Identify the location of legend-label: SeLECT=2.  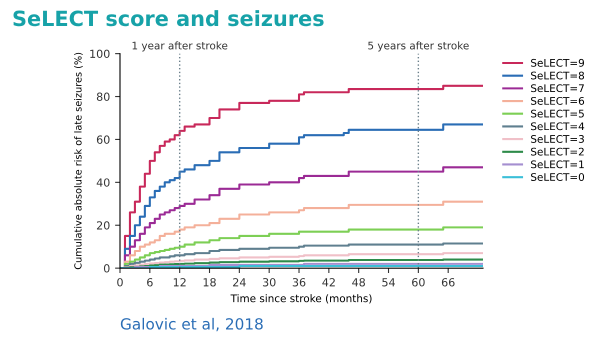
(557, 152).